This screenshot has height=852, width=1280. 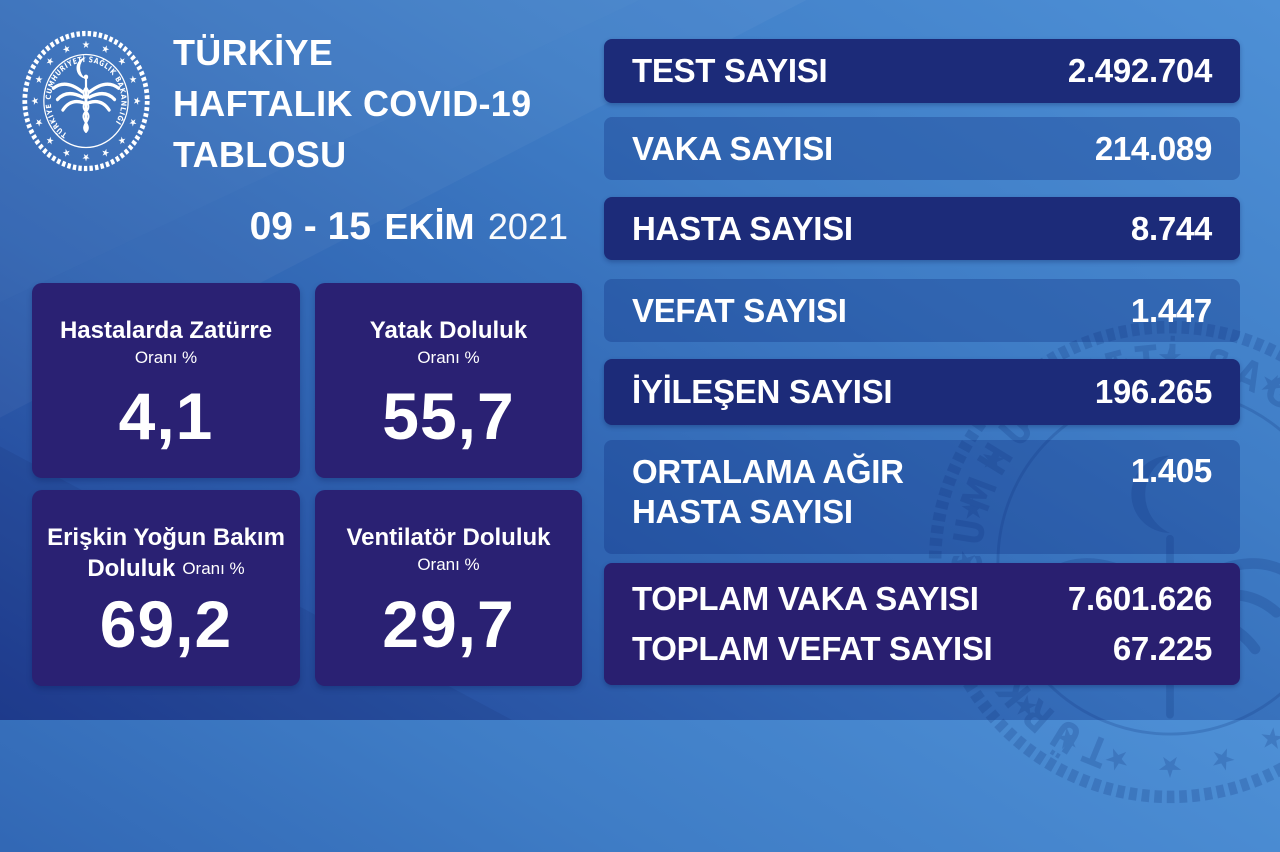 What do you see at coordinates (922, 71) in the screenshot?
I see `stat-row-test-sayisi: TEST SAYISI 2.492.704` at bounding box center [922, 71].